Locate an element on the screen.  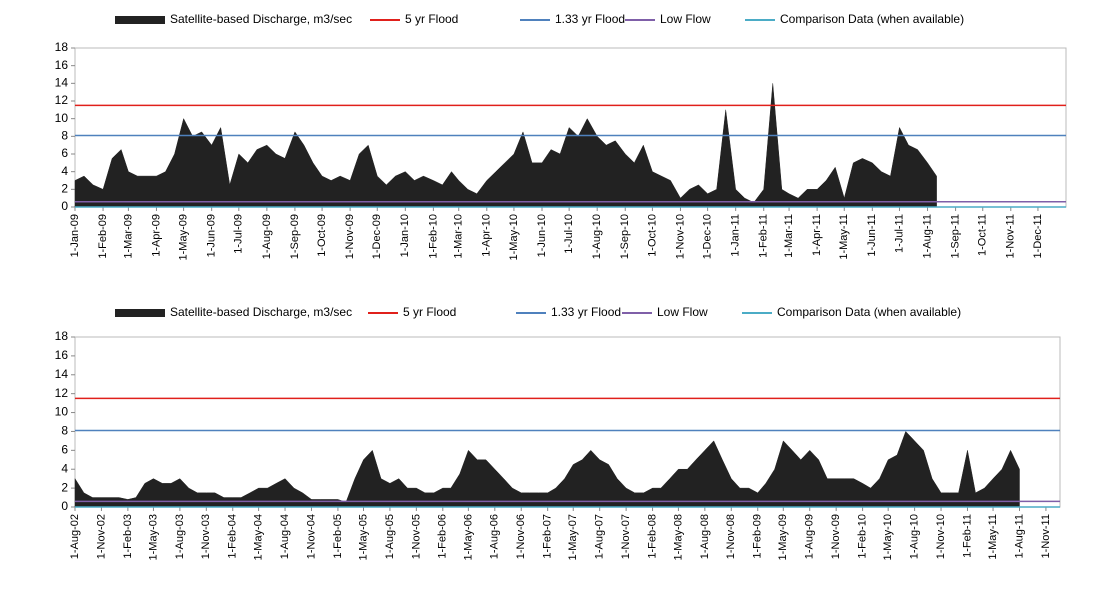
x-tick-label: 1-Nov-05 is located at coordinates (416, 536).